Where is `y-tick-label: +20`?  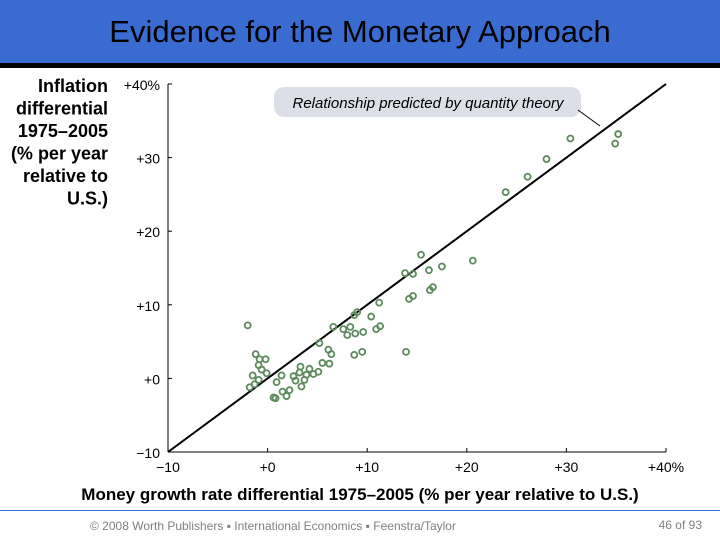
y-tick-label: +20 is located at coordinates (148, 232).